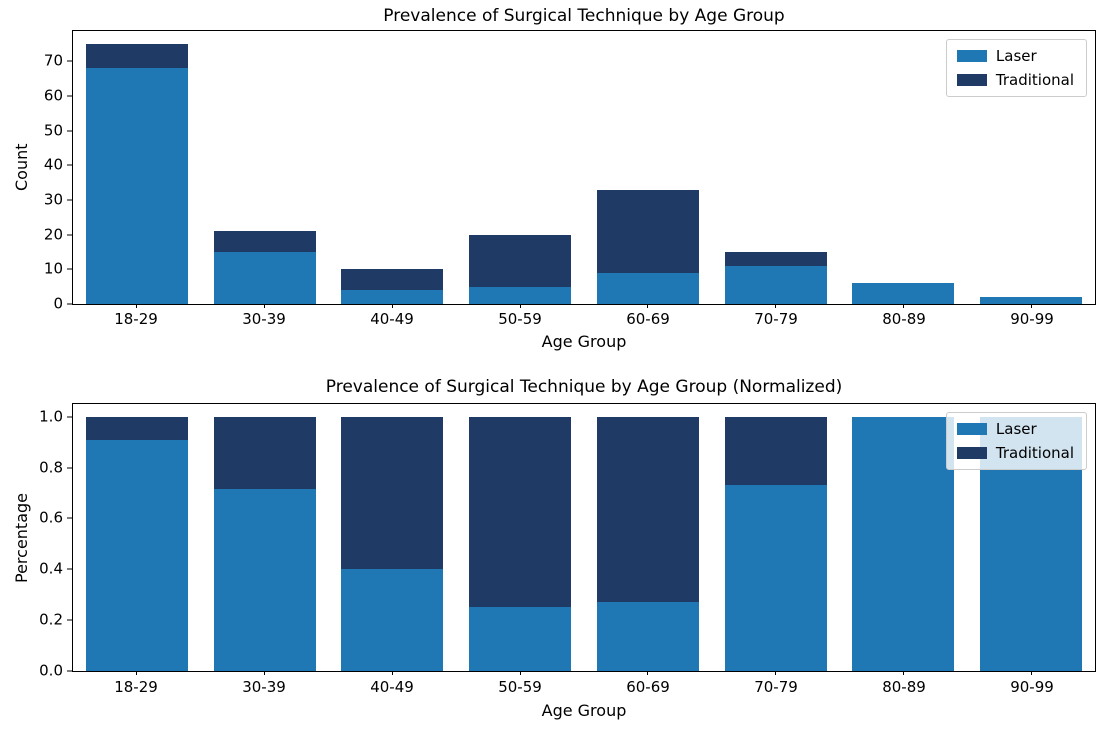 Image resolution: width=1103 pixels, height=731 pixels. I want to click on legend: Laser Traditional, so click(1016, 68).